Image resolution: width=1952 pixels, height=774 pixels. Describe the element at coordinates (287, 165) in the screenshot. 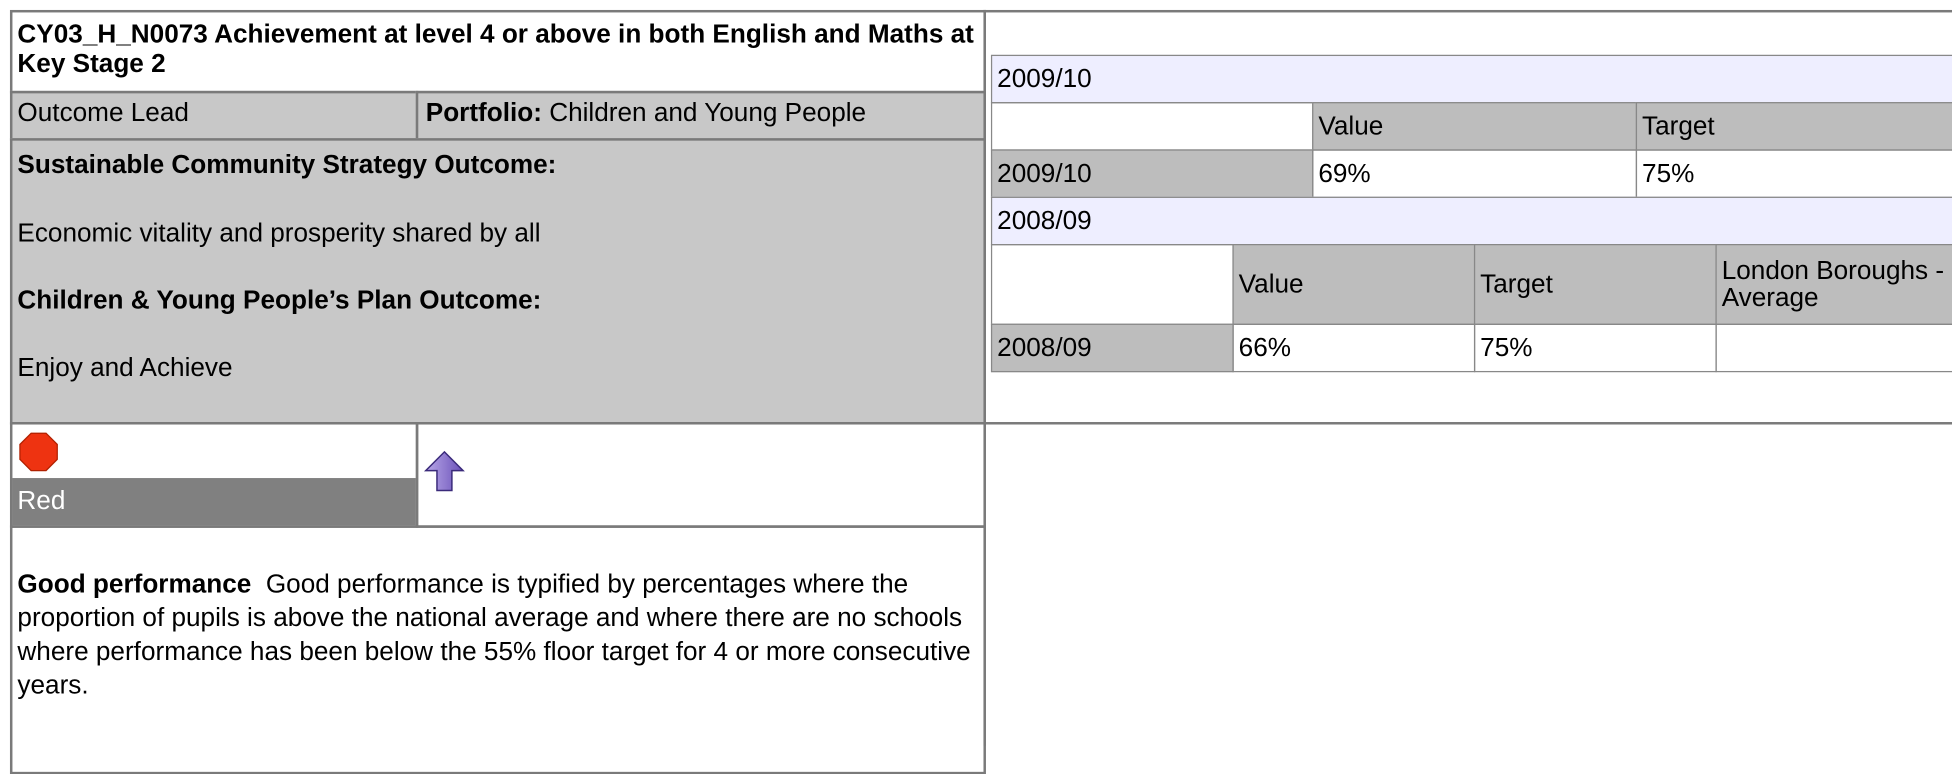

I see `outcome-heading: Sustainable Community Strategy Outcome:` at that location.